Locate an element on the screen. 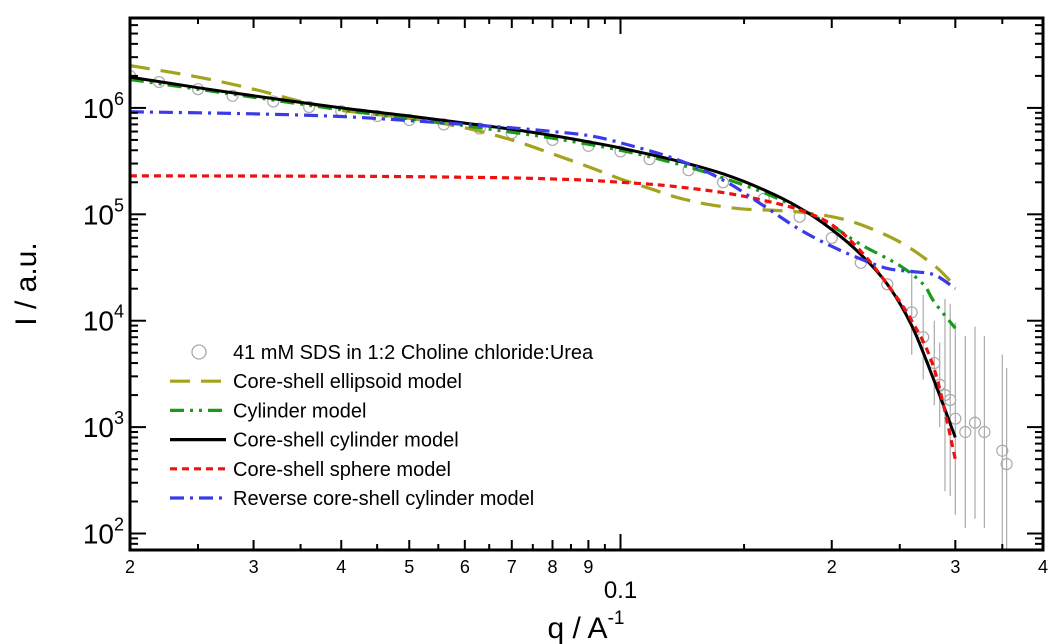 This screenshot has width=1050, height=644. legend-label: 41 mM SDS in 1:2 Choline chloride:Urea is located at coordinates (413, 353).